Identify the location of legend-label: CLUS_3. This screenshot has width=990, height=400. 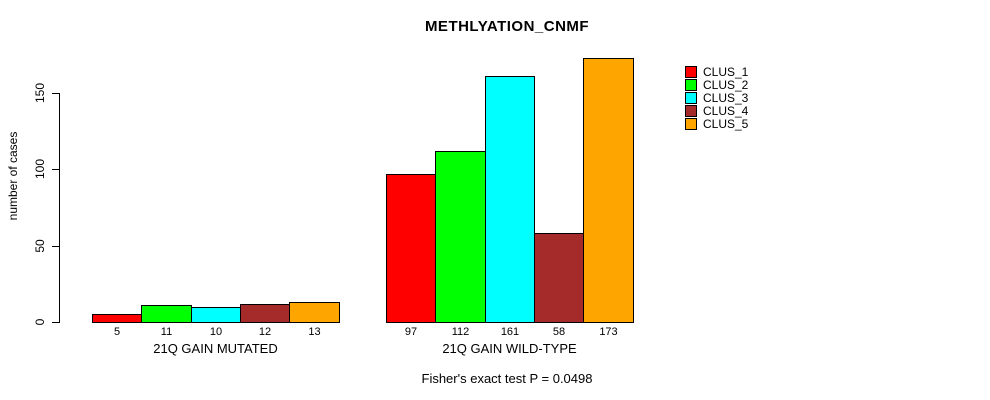
(726, 97).